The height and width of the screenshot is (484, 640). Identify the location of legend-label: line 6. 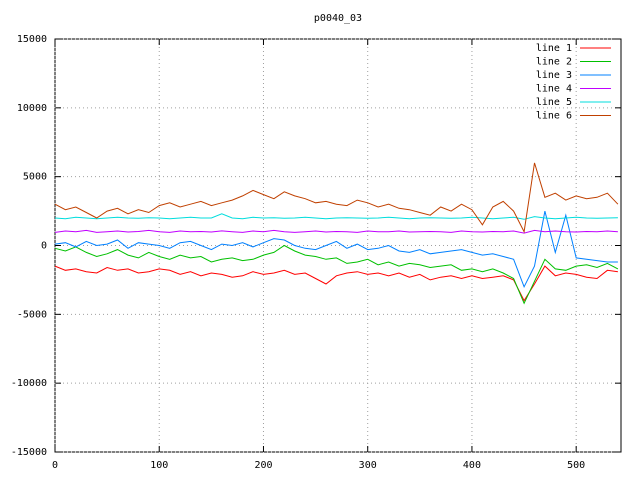
(554, 116).